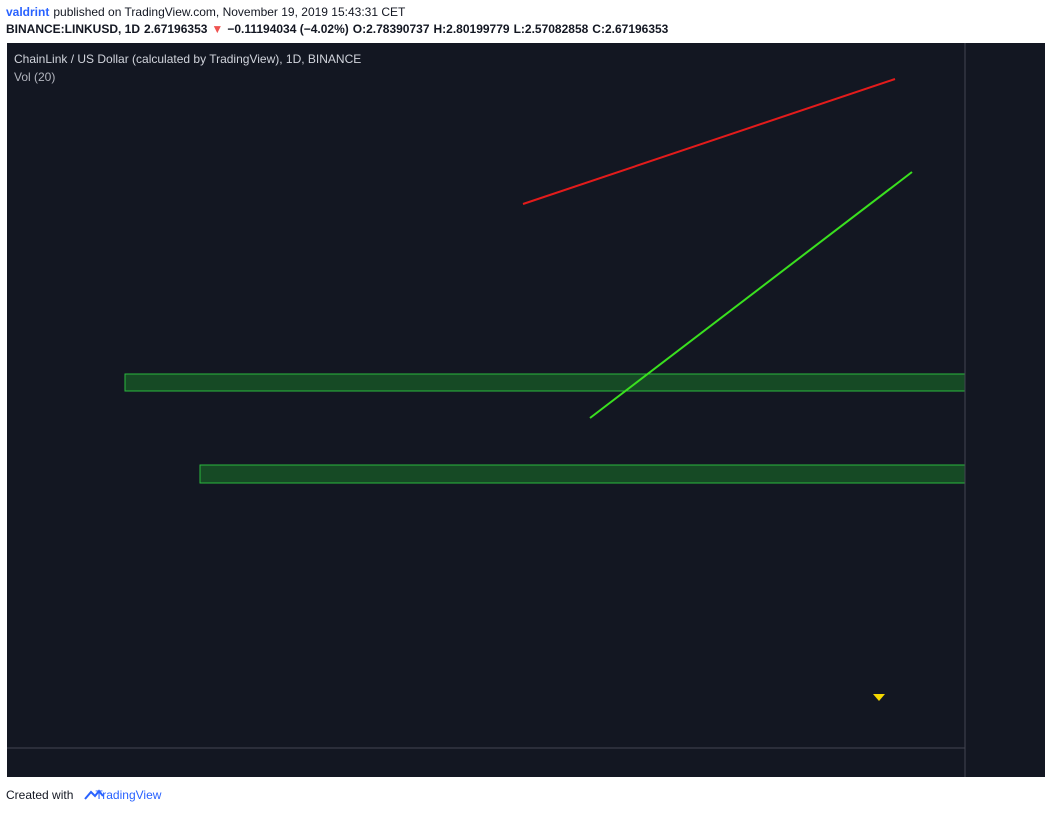  What do you see at coordinates (630, 29) in the screenshot?
I see `close: C:2.67196353` at bounding box center [630, 29].